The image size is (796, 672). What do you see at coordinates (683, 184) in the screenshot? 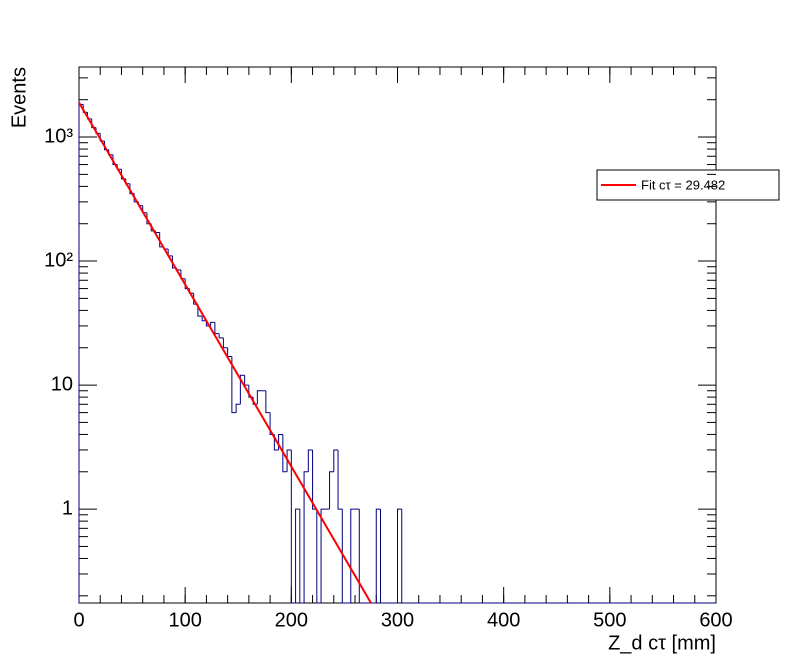
I see `legend-label: Fit cτ = 29.482` at bounding box center [683, 184].